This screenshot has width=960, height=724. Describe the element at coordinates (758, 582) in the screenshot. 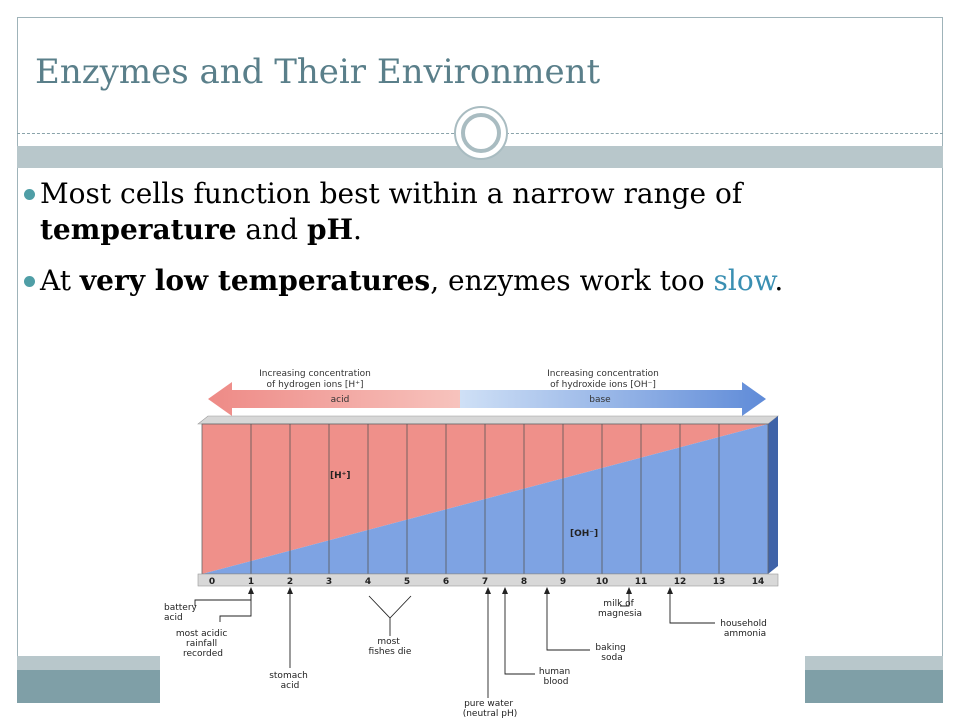

I see `tick-label: 14` at that location.